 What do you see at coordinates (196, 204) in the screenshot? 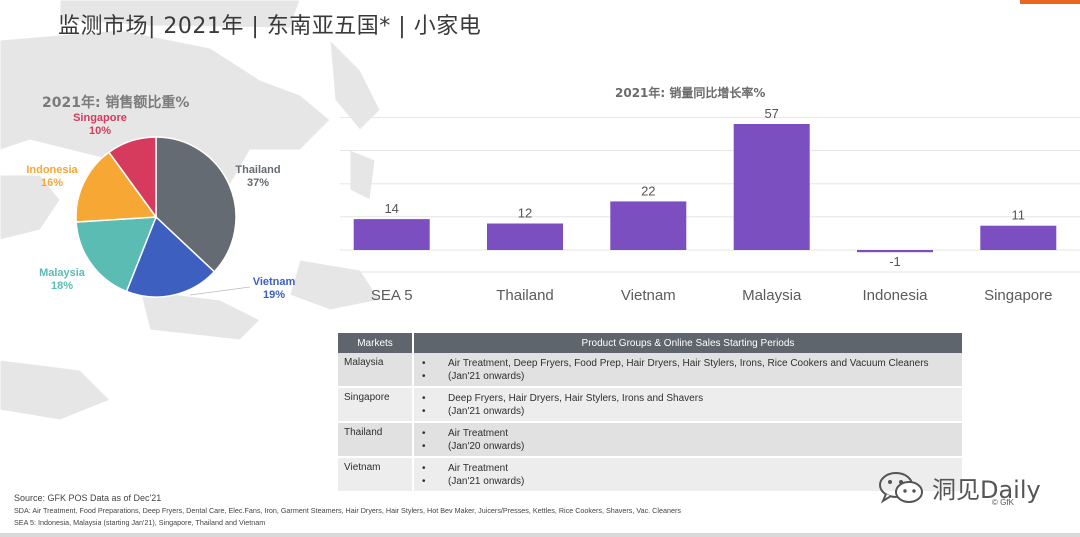
I see `pie-slice-thailand` at bounding box center [196, 204].